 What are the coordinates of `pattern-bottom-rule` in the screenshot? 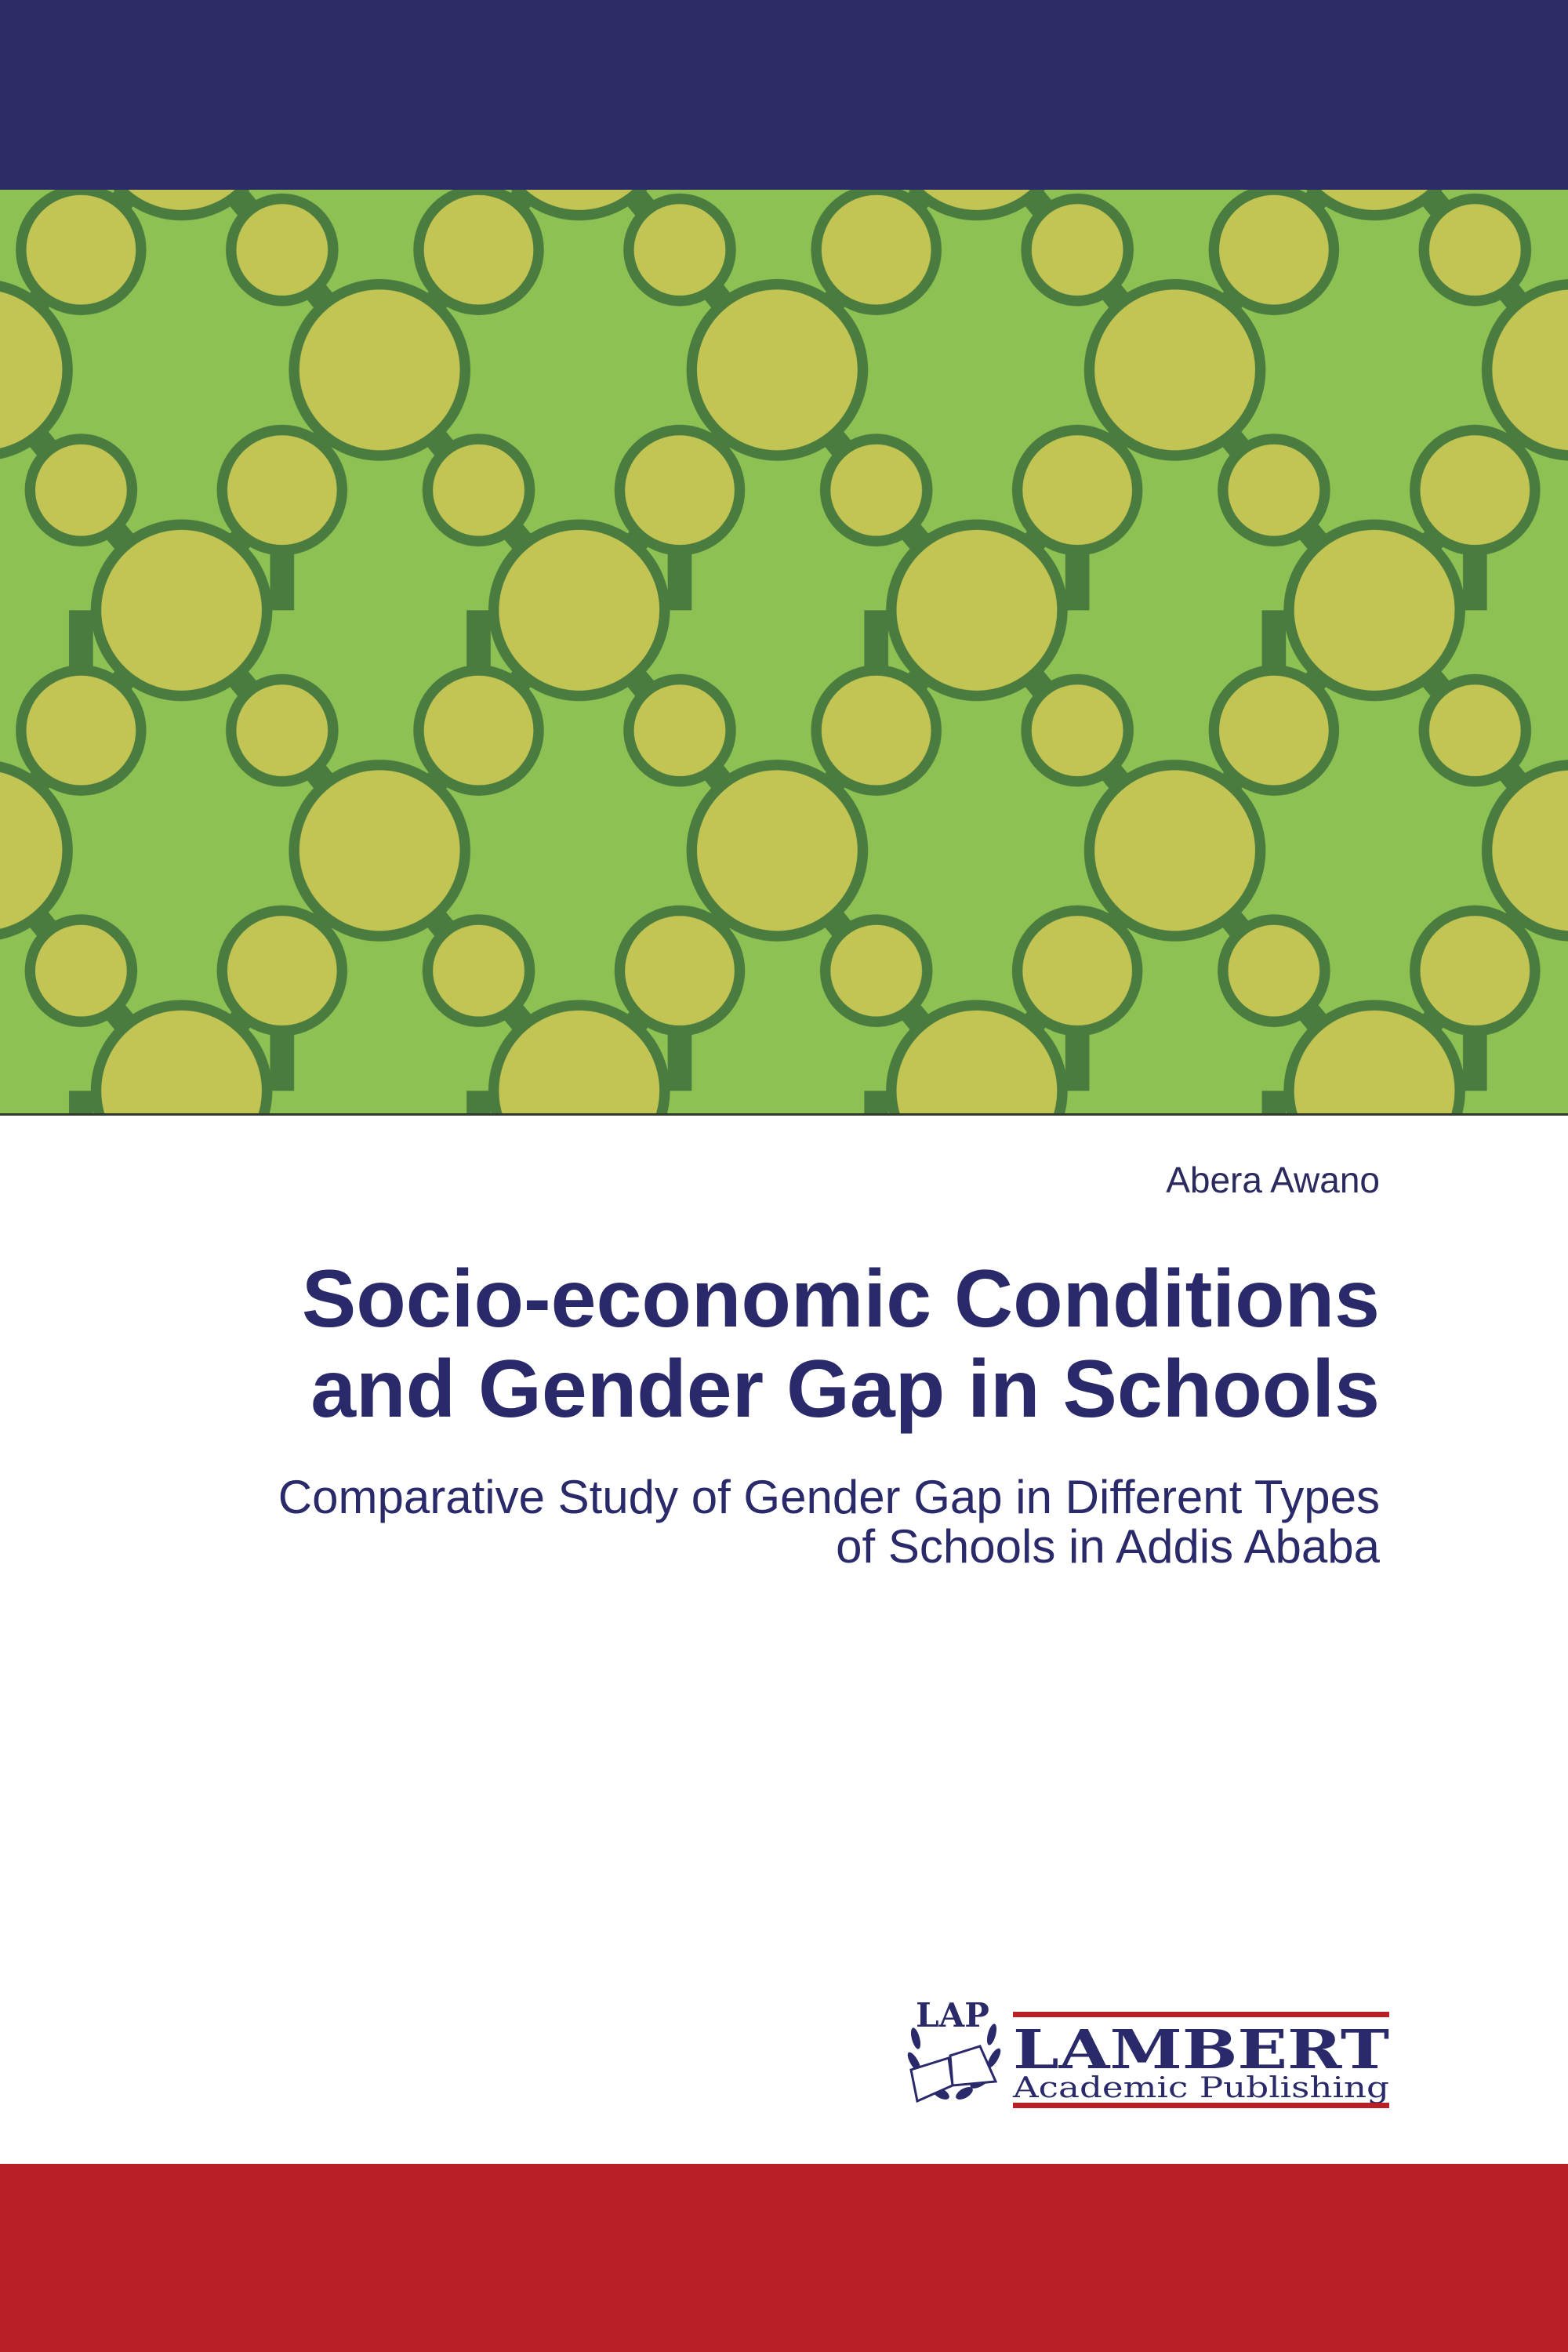 It's located at (784, 1114).